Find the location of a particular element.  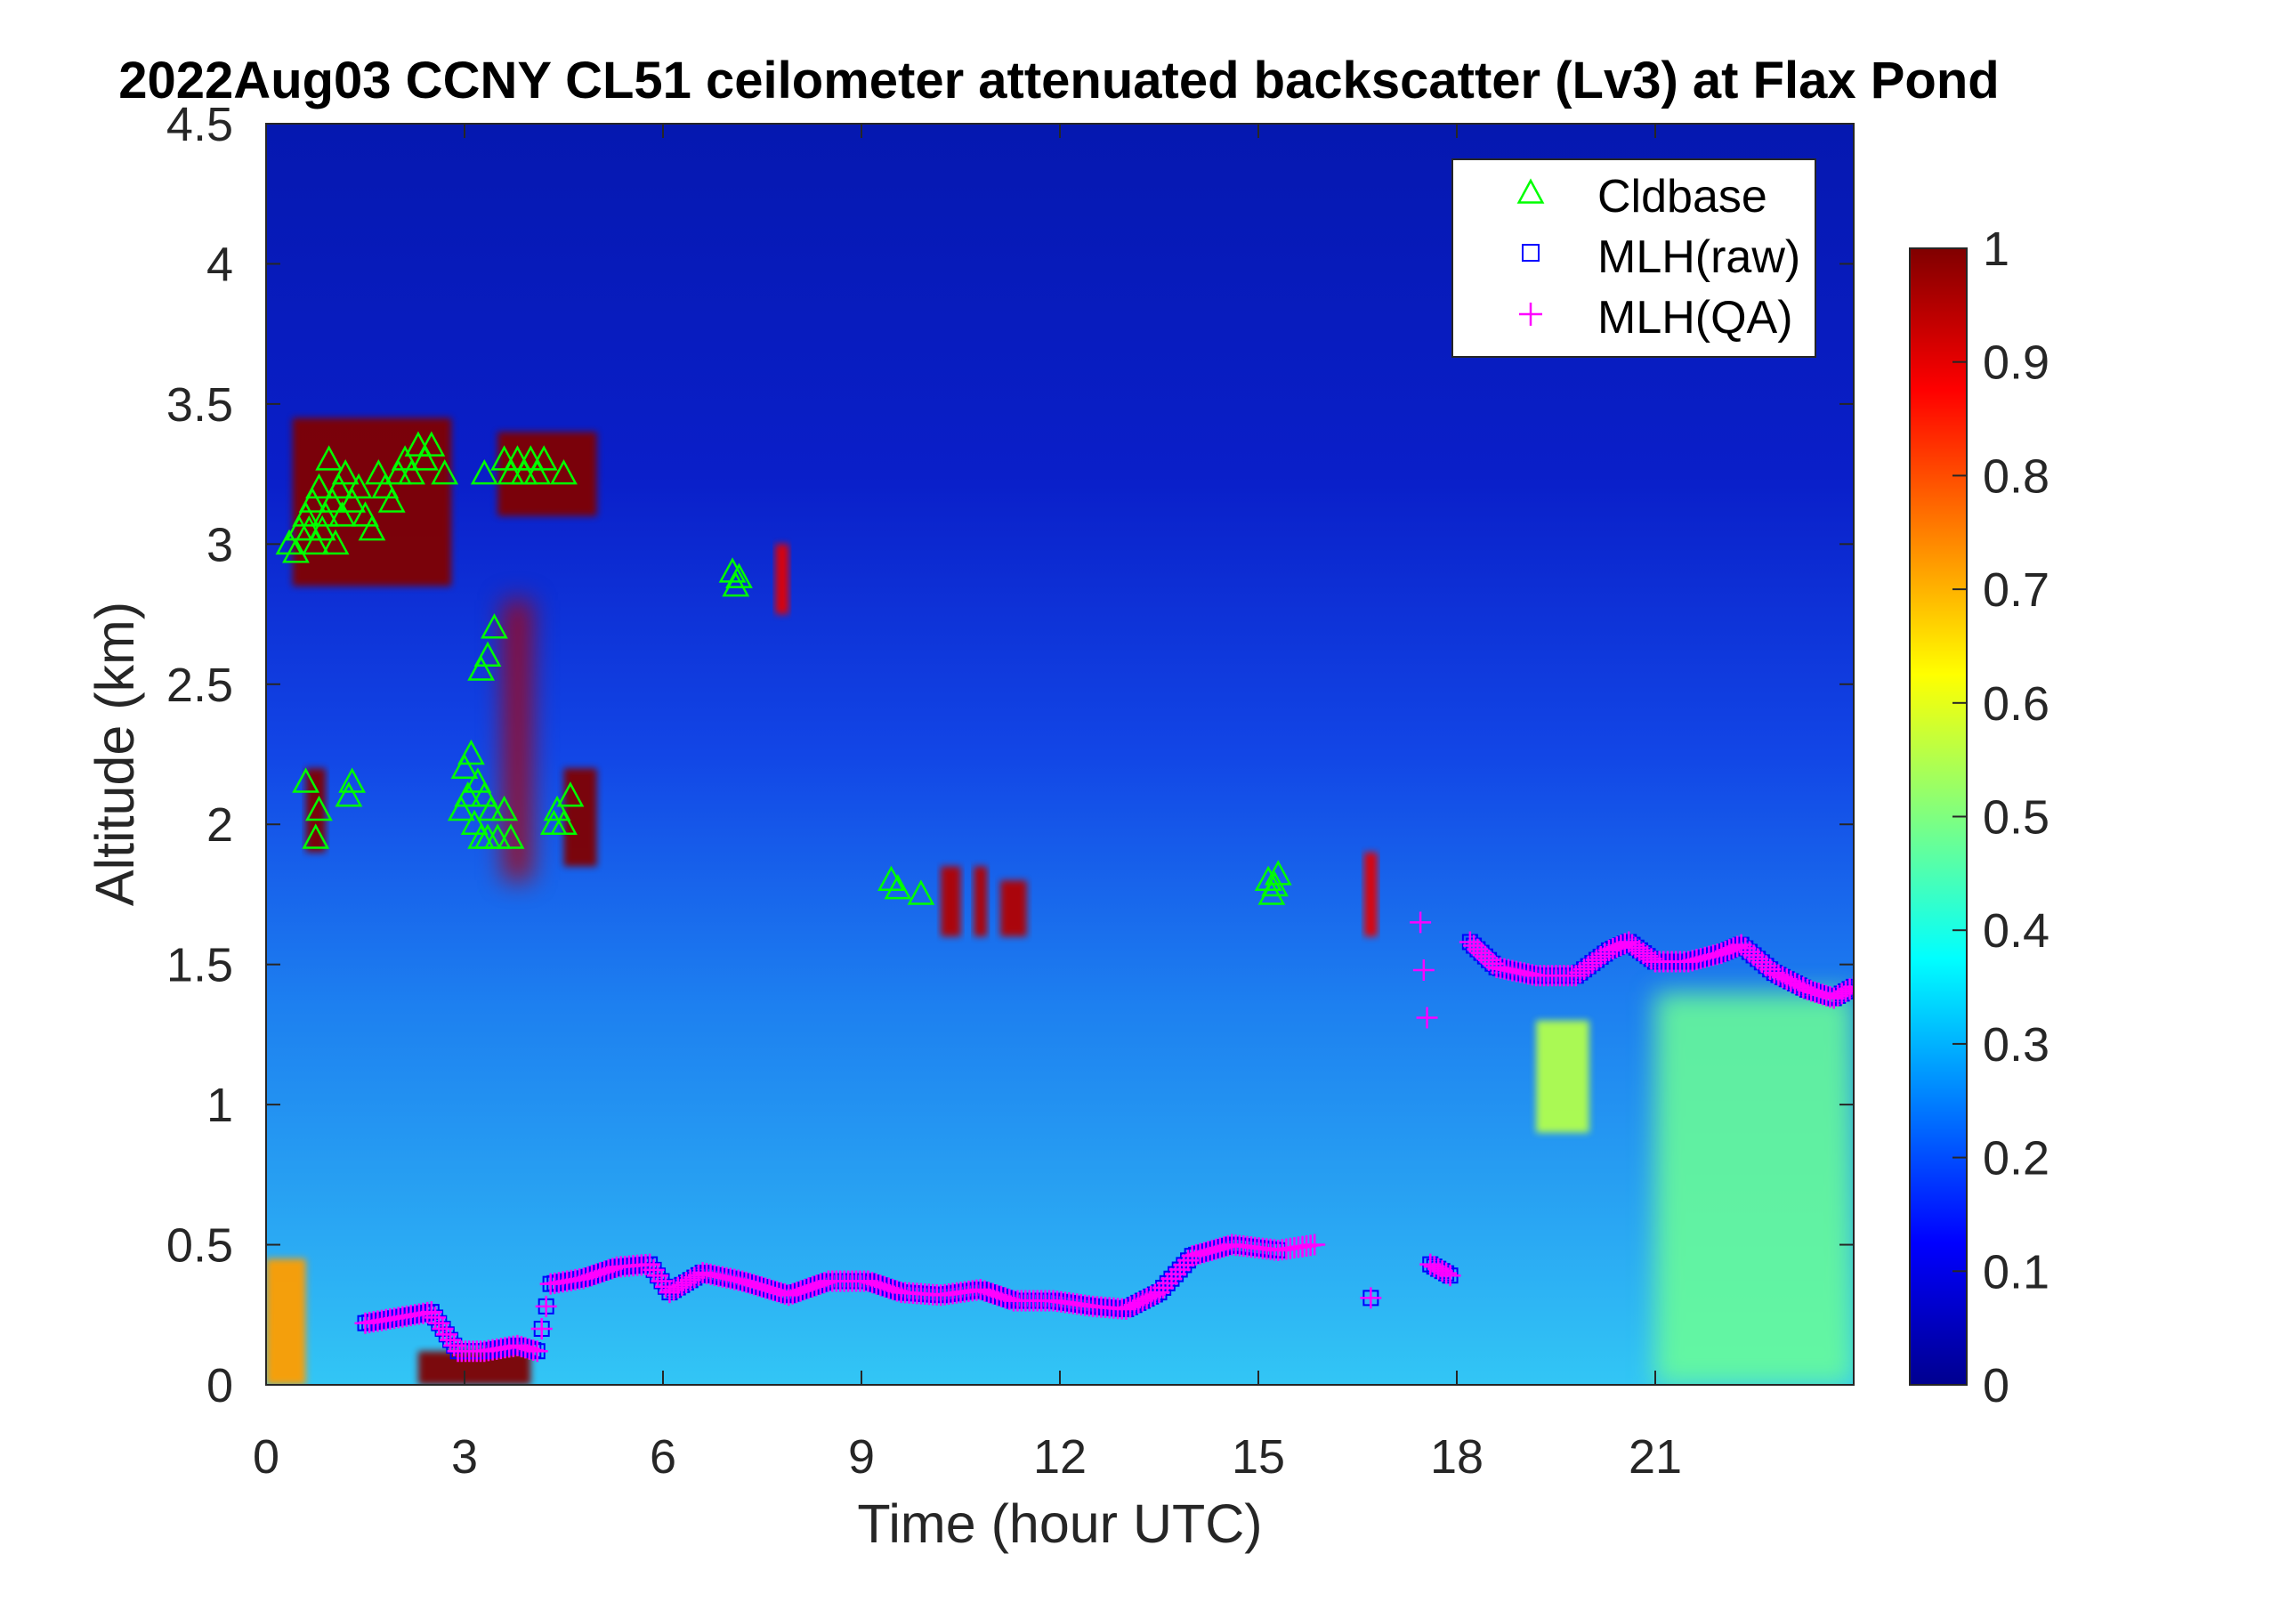

y-tick-label: 4.5 is located at coordinates (199, 125).